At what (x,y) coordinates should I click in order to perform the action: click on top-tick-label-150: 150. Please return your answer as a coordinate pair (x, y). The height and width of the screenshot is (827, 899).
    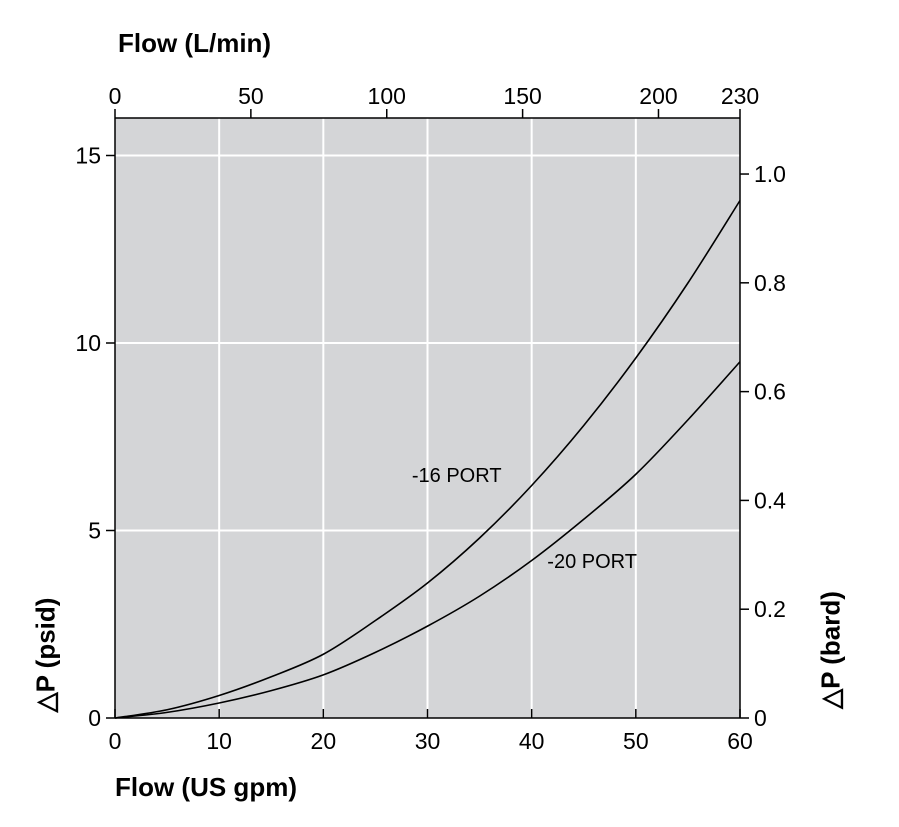
    Looking at the image, I should click on (522, 96).